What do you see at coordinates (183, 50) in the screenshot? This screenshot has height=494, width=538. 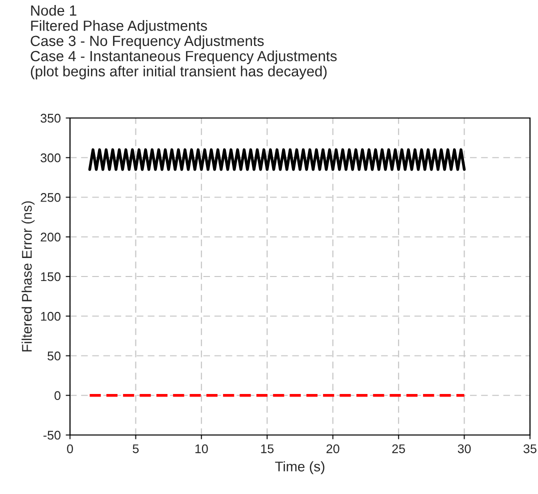 I see `chart-subtitle: Filtered Phase Adjustments Case 3 - No Frequency Adjustments Case 4 - Instantaneous Frequency Adjustments (plot begins after initial transient has decayed)` at bounding box center [183, 50].